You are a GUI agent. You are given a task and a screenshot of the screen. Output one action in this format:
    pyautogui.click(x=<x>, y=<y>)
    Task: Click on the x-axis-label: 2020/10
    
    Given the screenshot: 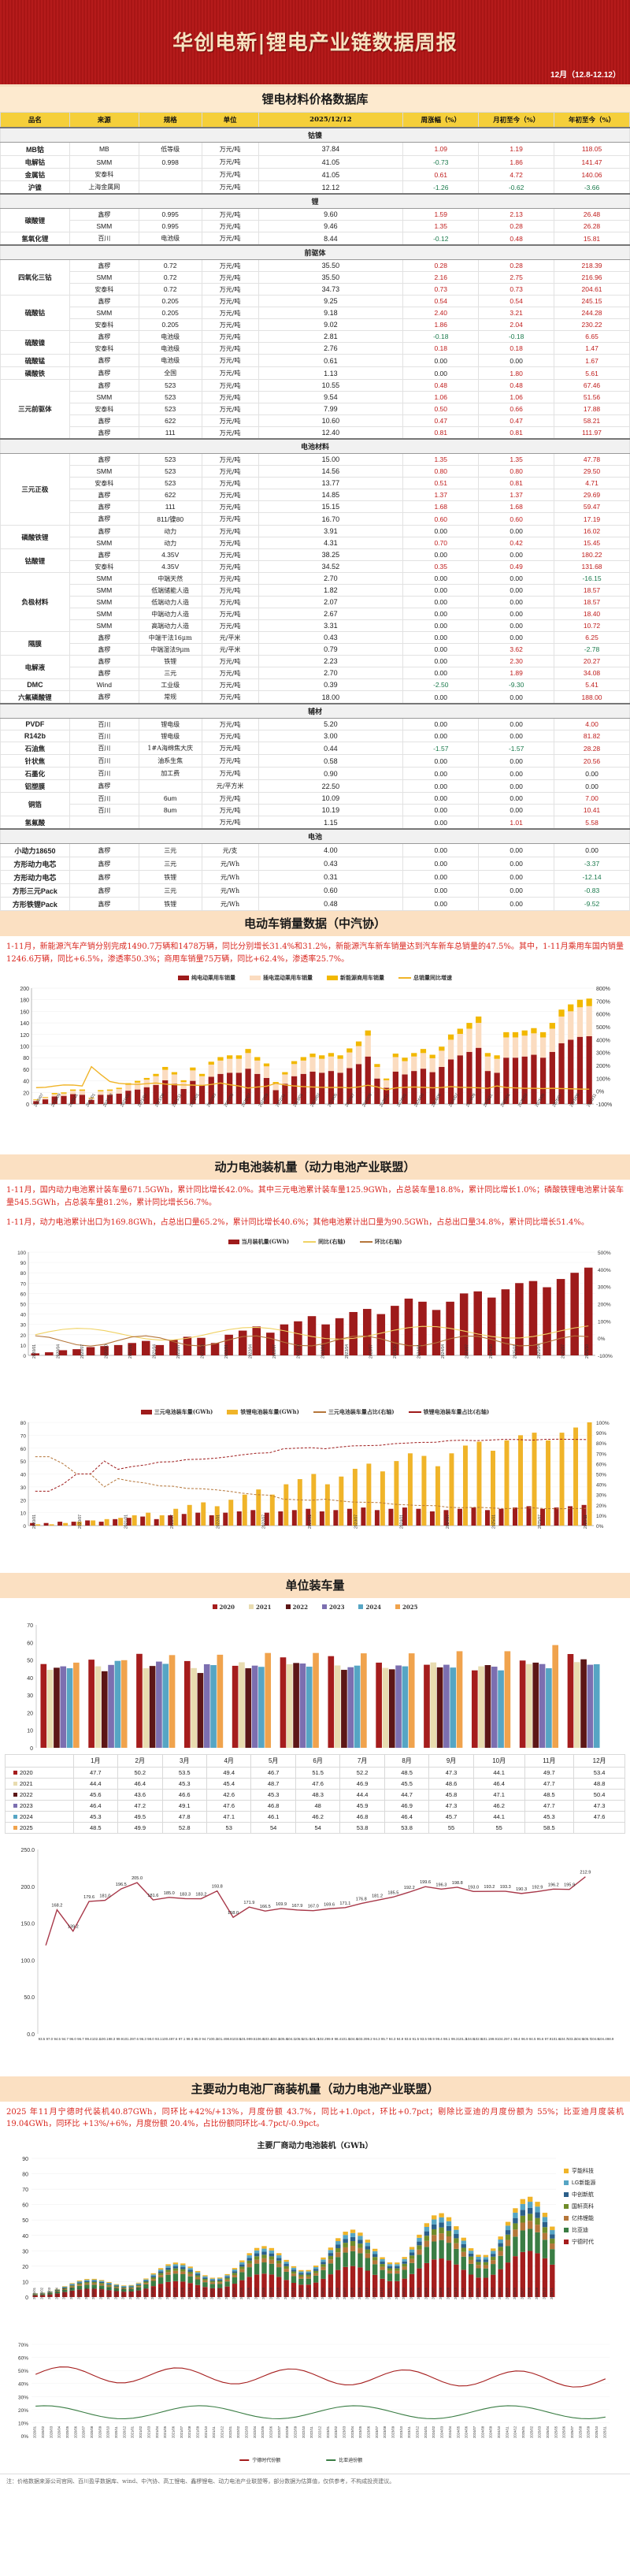 What is the action you would take?
    pyautogui.click(x=108, y=2431)
    